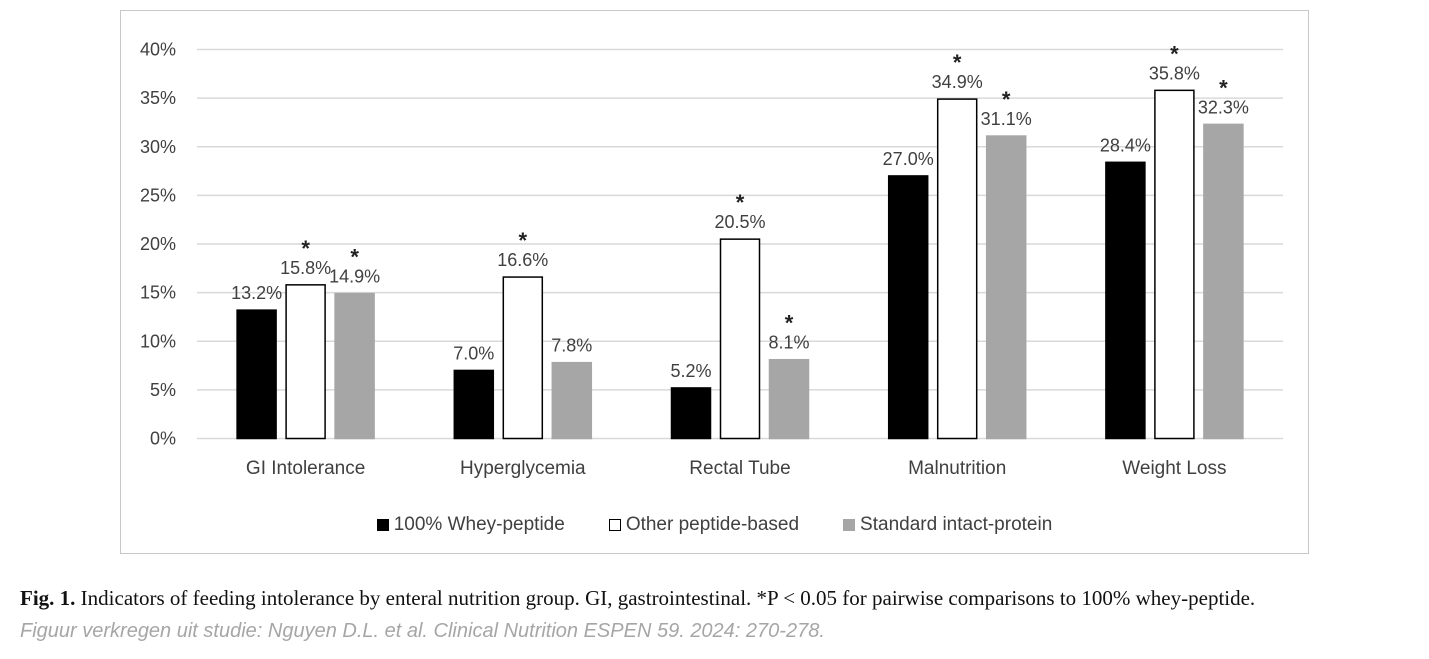  What do you see at coordinates (158, 147) in the screenshot?
I see `y-tick-label: 30%` at bounding box center [158, 147].